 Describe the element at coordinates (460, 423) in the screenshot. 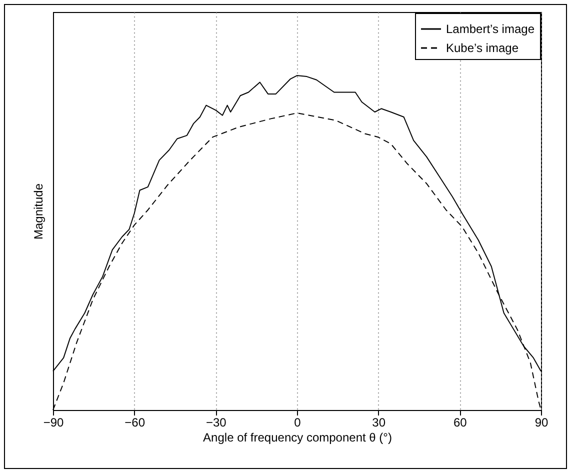

I see `x-tick-label: 60` at that location.